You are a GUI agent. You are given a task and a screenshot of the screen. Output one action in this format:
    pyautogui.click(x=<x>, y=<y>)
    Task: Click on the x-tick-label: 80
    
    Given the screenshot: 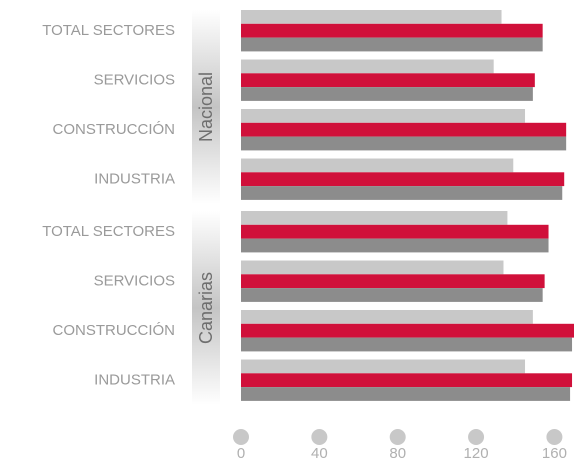 What is the action you would take?
    pyautogui.click(x=397, y=453)
    